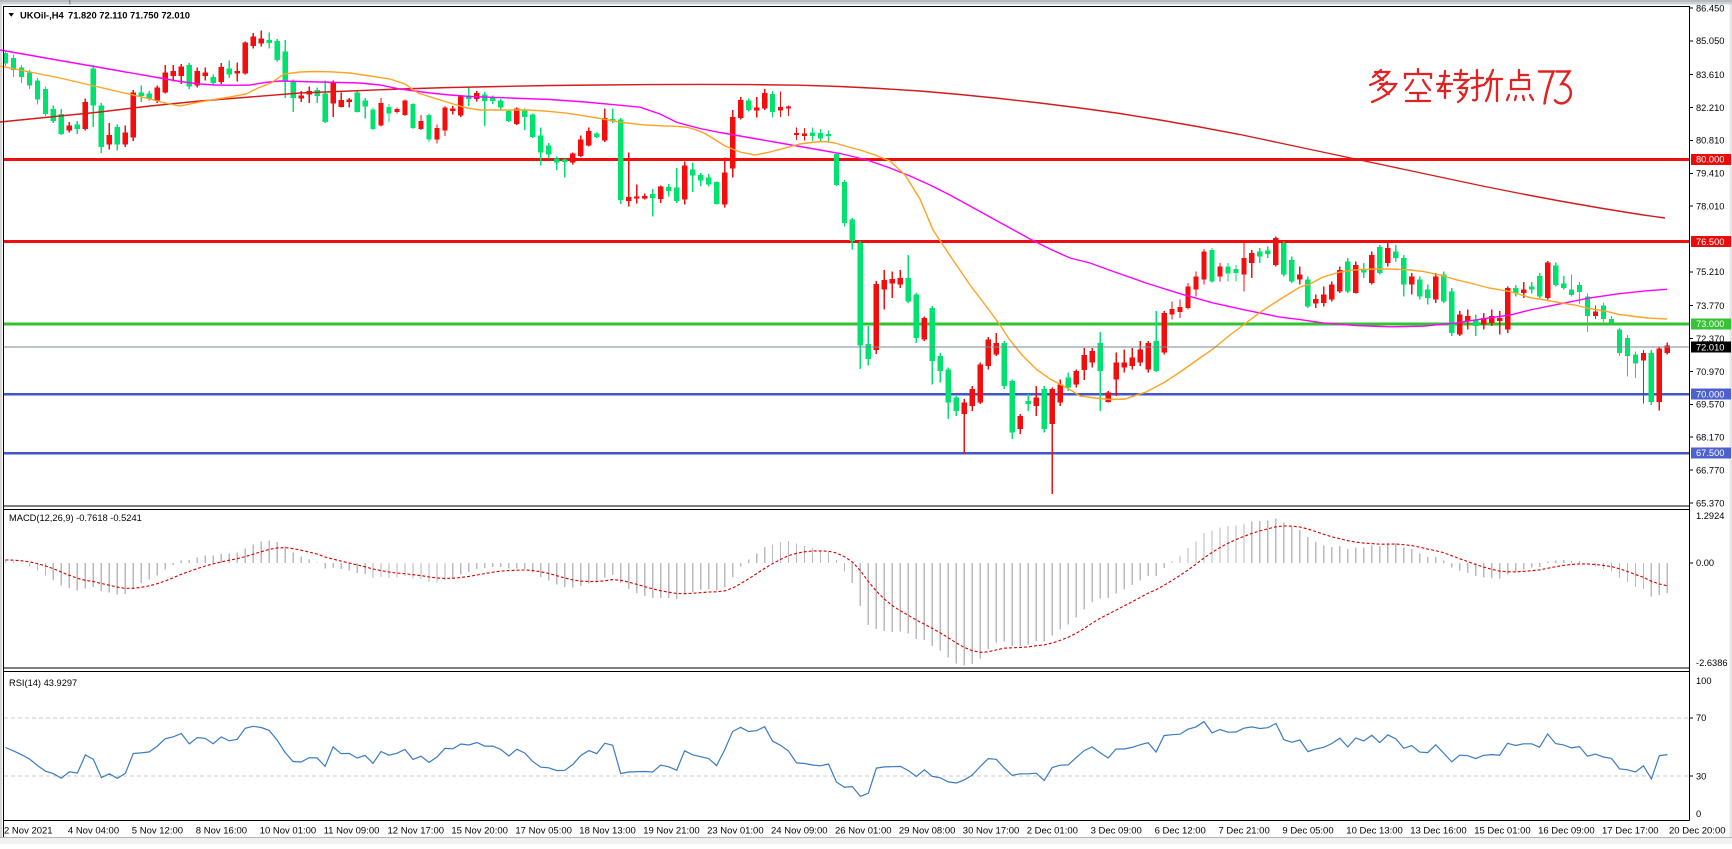 The height and width of the screenshot is (849, 1732). What do you see at coordinates (1704, 681) in the screenshot?
I see `svg-text: 100` at bounding box center [1704, 681].